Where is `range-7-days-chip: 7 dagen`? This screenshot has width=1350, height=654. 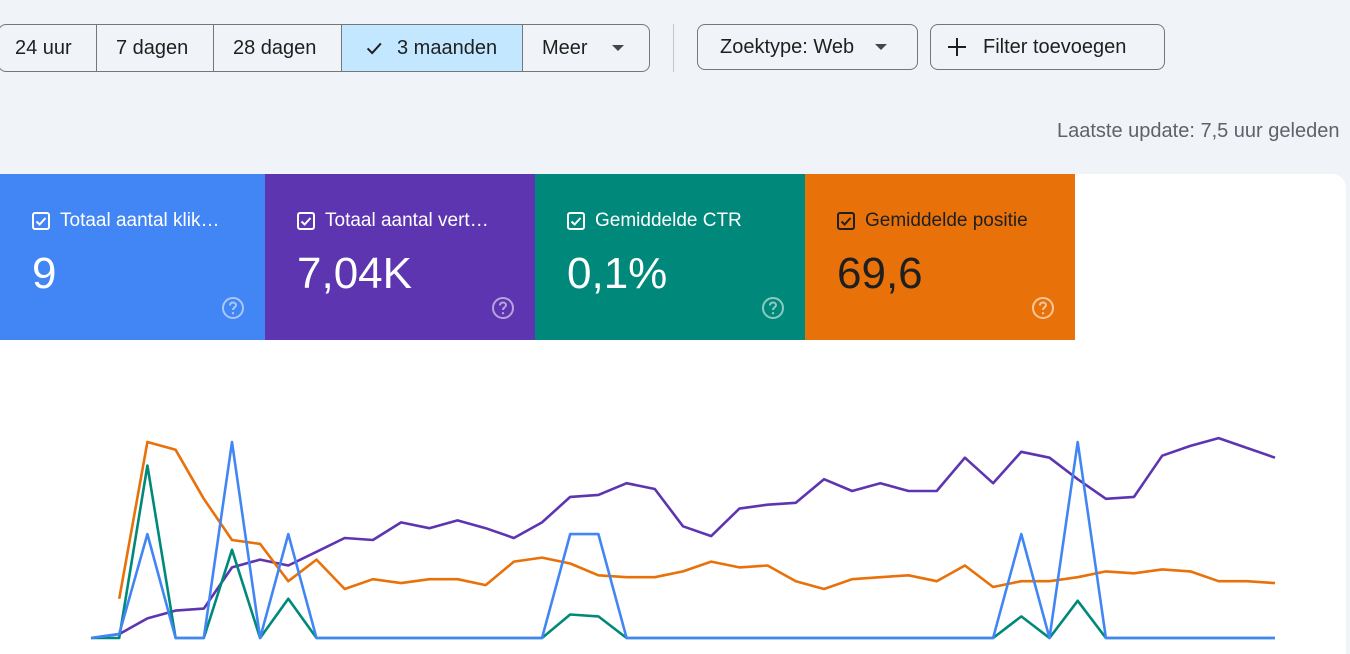 range-7-days-chip: 7 dagen is located at coordinates (155, 48).